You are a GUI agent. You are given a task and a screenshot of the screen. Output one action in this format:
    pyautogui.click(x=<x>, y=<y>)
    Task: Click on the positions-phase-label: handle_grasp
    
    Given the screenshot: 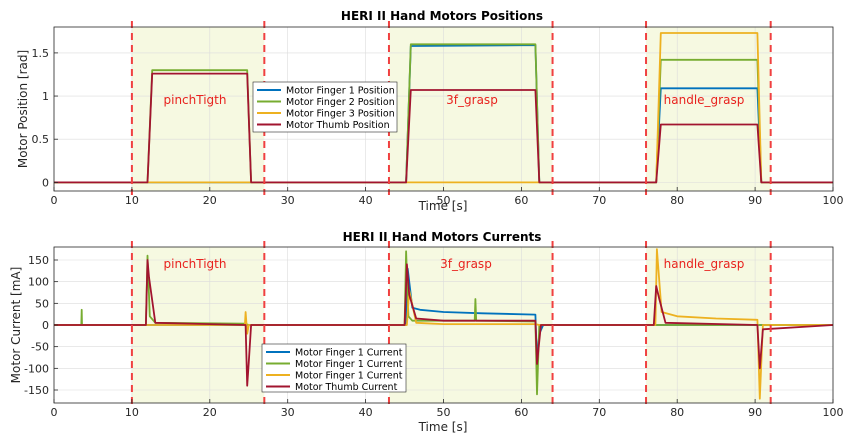 What is the action you would take?
    pyautogui.click(x=704, y=100)
    